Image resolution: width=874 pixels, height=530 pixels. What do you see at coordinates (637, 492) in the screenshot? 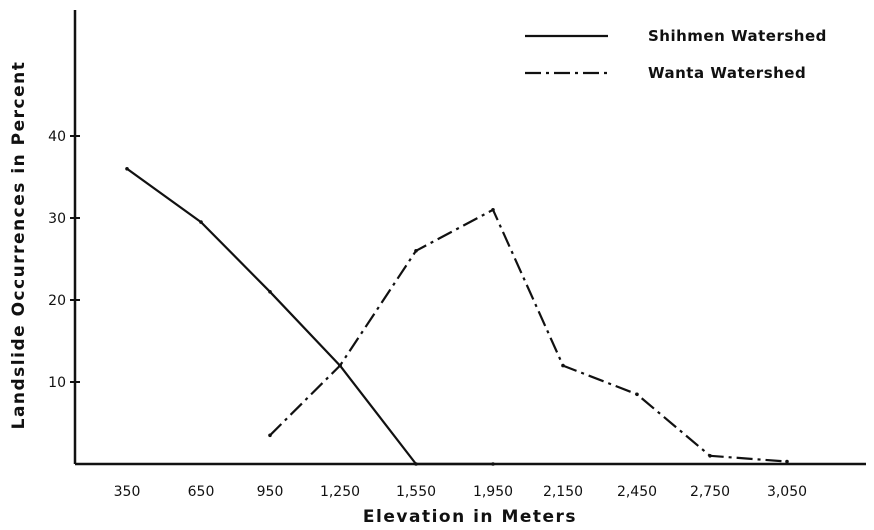
I see `x-tick-label: 2,450` at bounding box center [637, 492].